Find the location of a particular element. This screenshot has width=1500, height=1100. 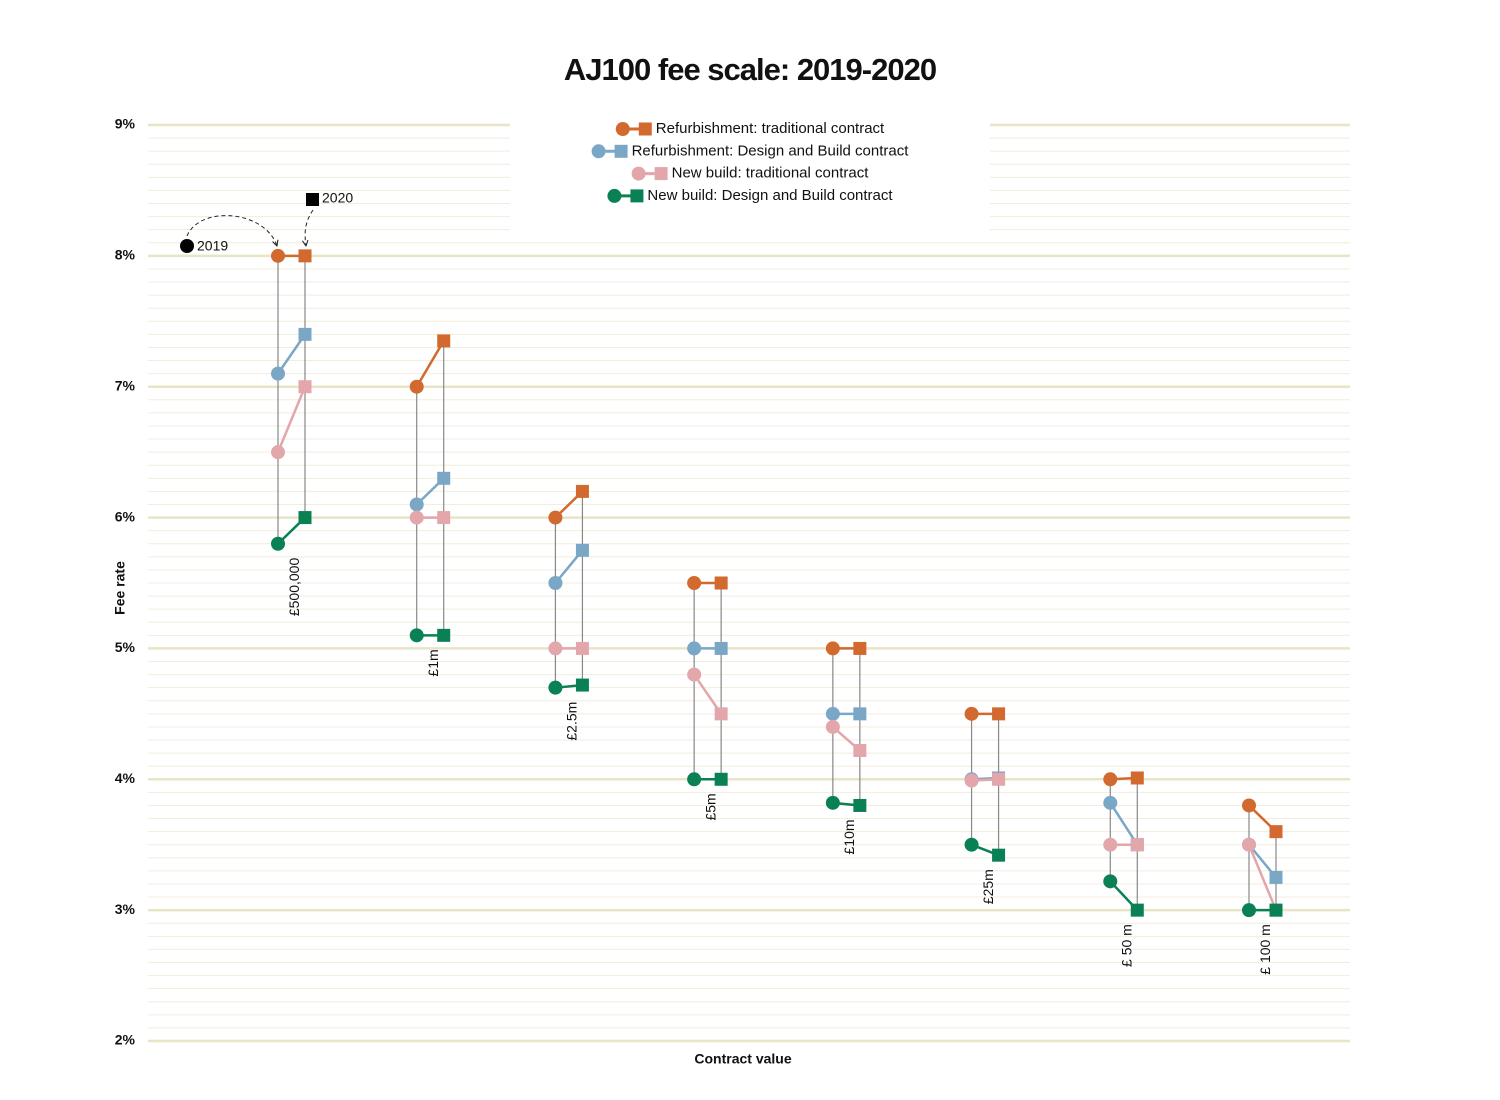

category-label: £10m is located at coordinates (849, 836).